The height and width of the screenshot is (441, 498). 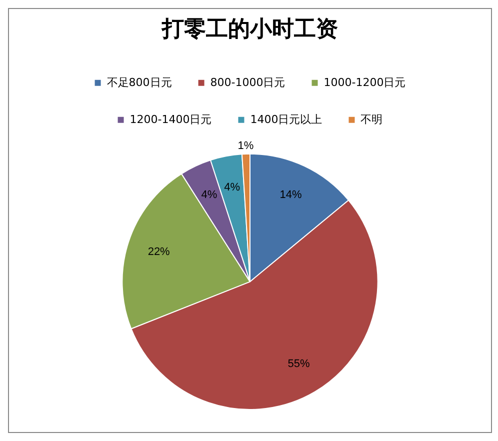 I want to click on data-label: 55%, so click(x=299, y=364).